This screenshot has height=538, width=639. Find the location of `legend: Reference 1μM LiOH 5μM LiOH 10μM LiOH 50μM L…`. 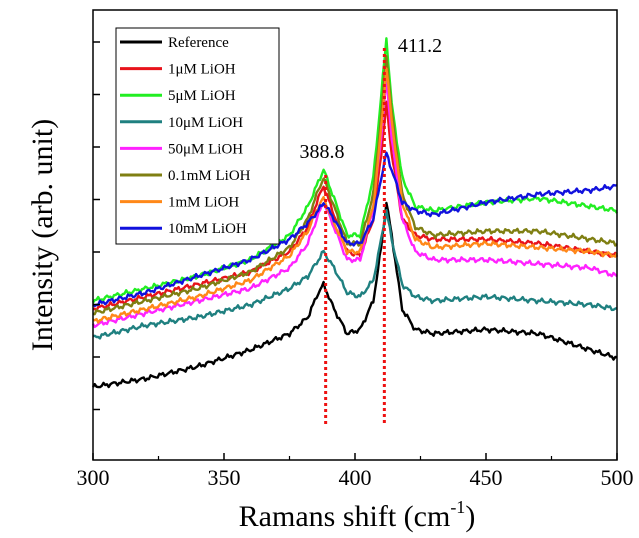

legend: Reference 1μM LiOH 5μM LiOH 10μM LiOH 50μM L… is located at coordinates (197, 136).